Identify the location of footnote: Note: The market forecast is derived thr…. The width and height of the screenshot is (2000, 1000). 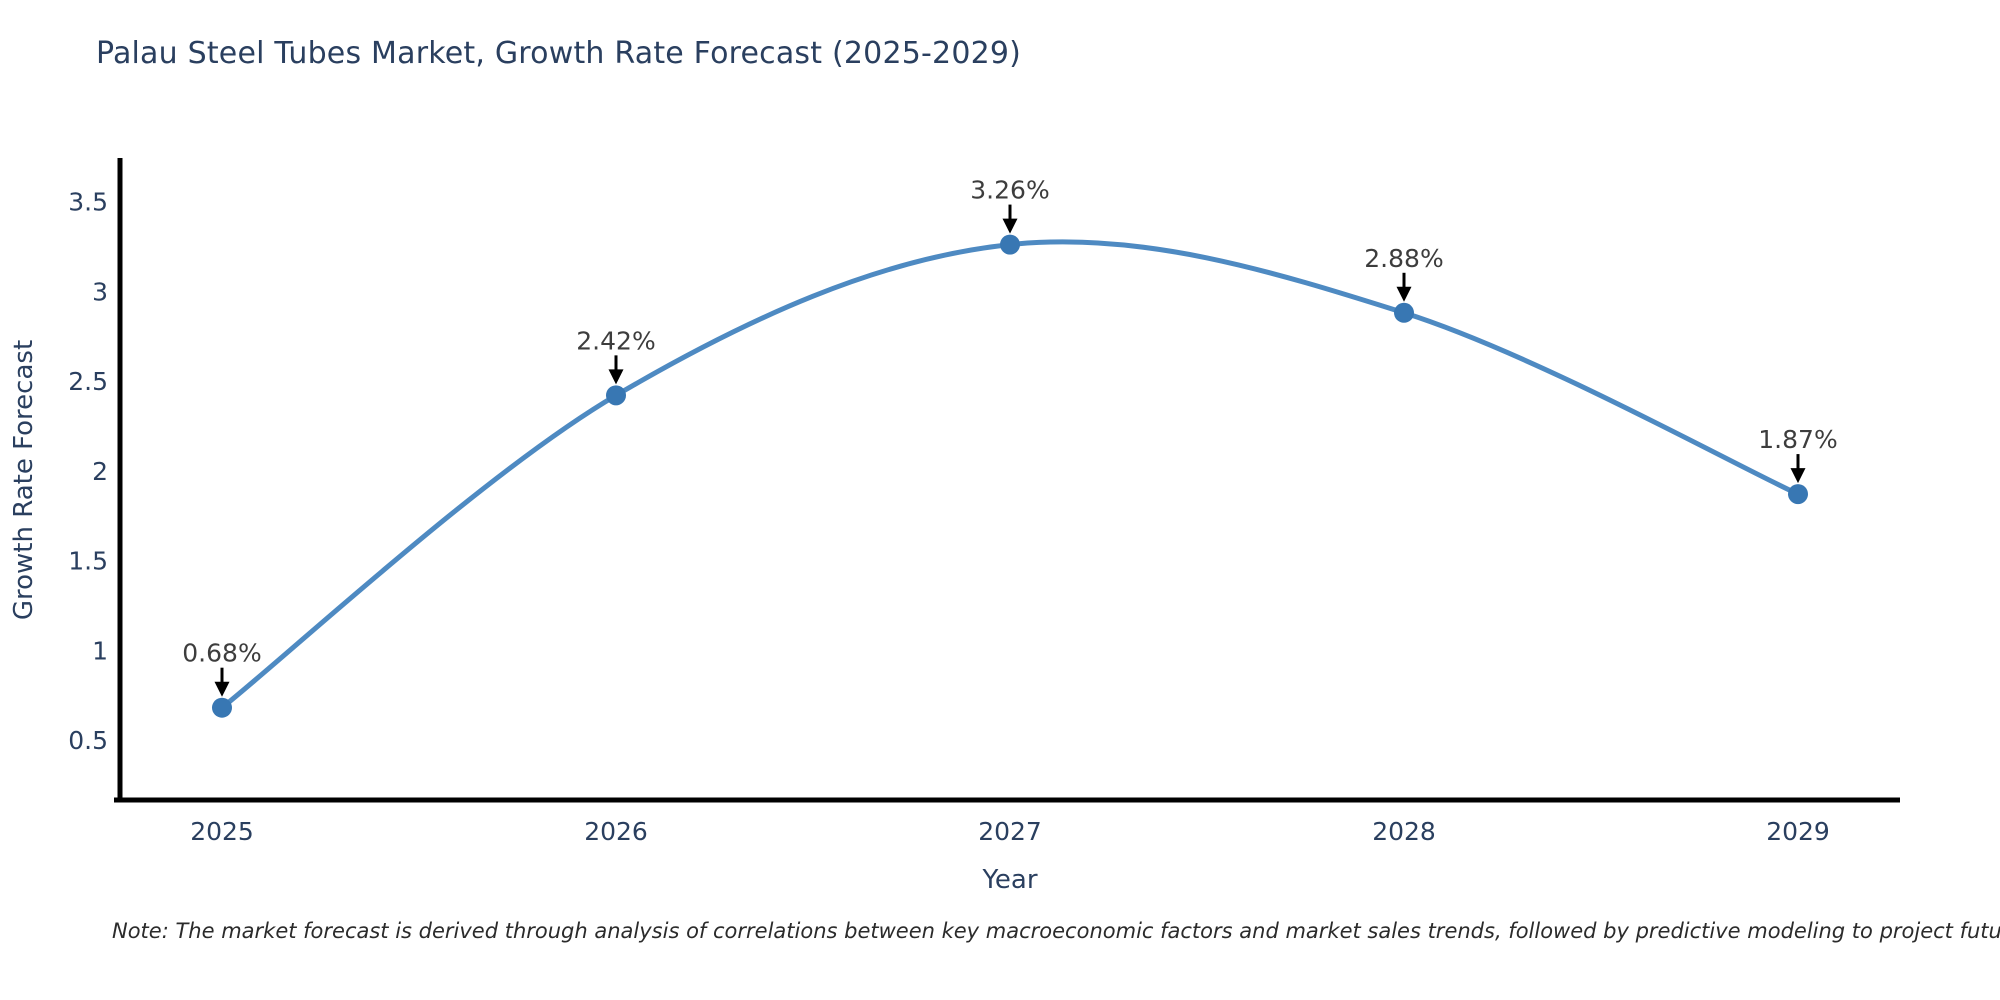
(1056, 931).